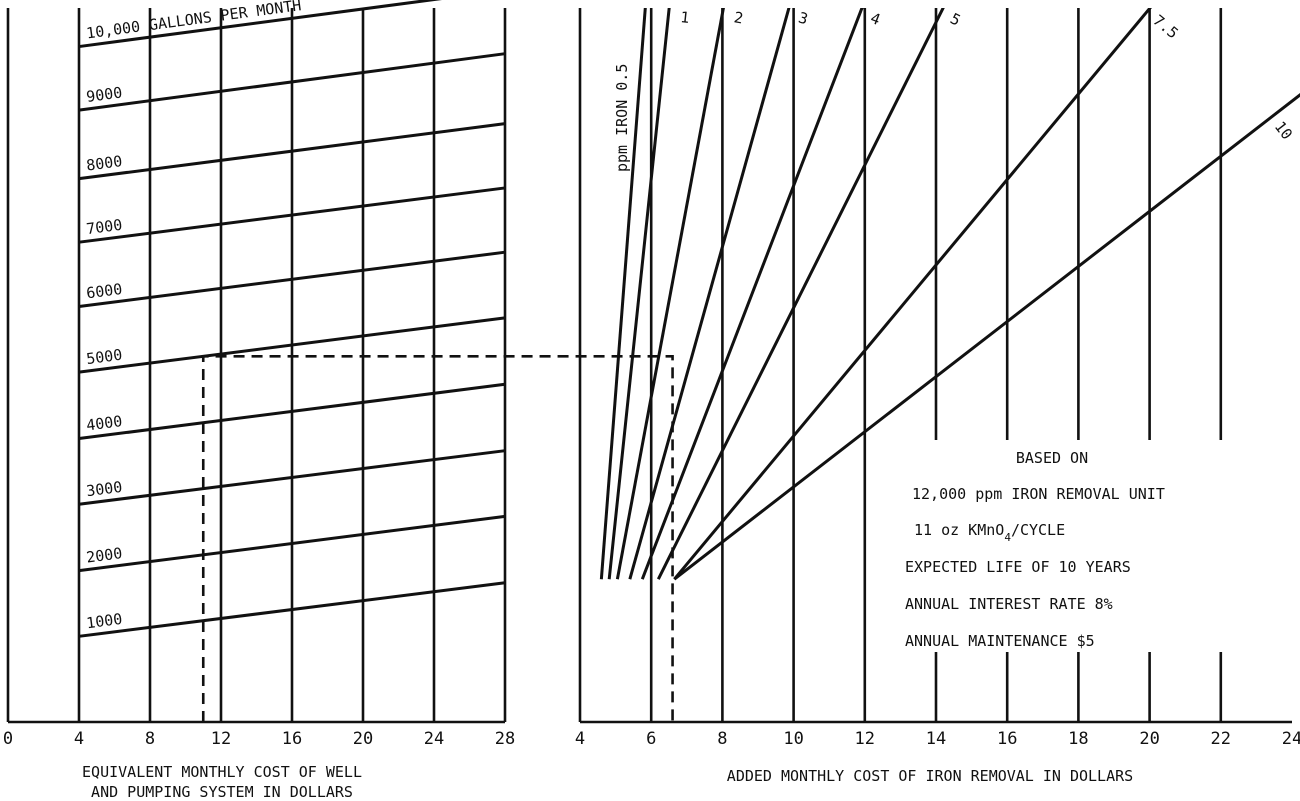  What do you see at coordinates (434, 739) in the screenshot?
I see `left-x-tick-label-24: 24` at bounding box center [434, 739].